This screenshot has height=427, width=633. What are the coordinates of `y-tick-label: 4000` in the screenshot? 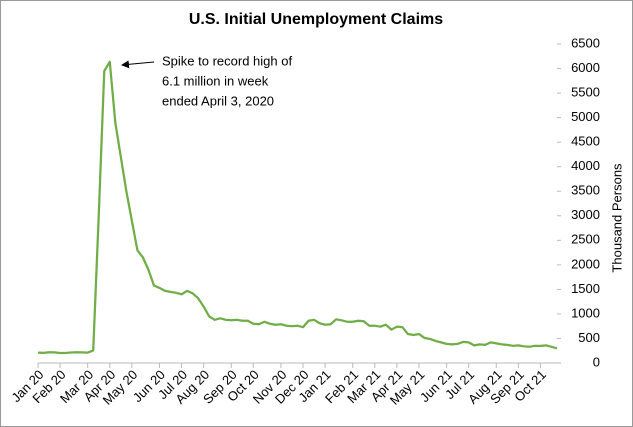 It's located at (585, 165).